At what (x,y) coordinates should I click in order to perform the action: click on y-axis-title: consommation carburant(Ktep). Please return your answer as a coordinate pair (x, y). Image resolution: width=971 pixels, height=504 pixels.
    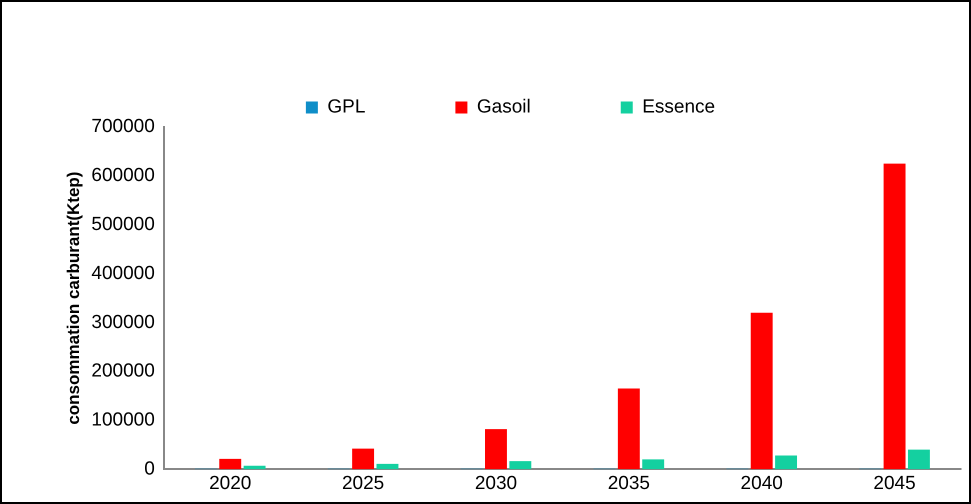
    Looking at the image, I should click on (73, 298).